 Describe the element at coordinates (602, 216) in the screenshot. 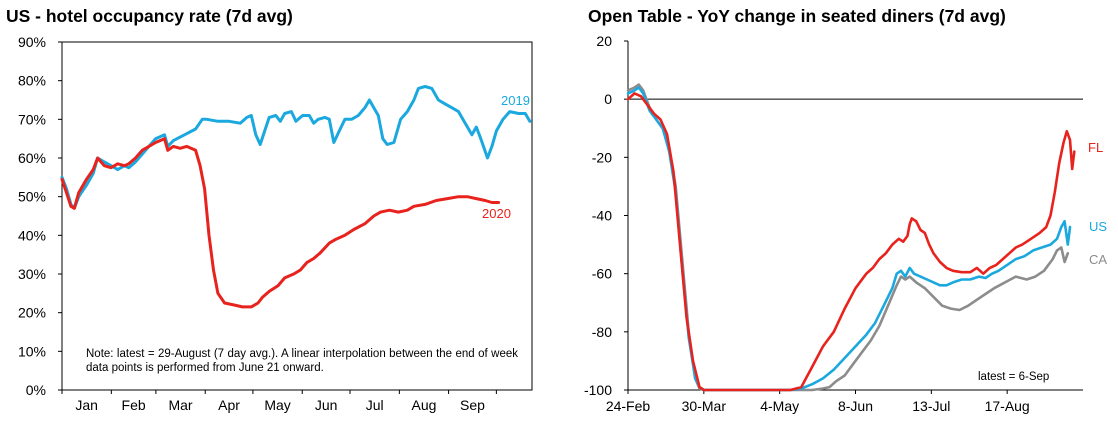

I see `y-tick-label: -40` at that location.